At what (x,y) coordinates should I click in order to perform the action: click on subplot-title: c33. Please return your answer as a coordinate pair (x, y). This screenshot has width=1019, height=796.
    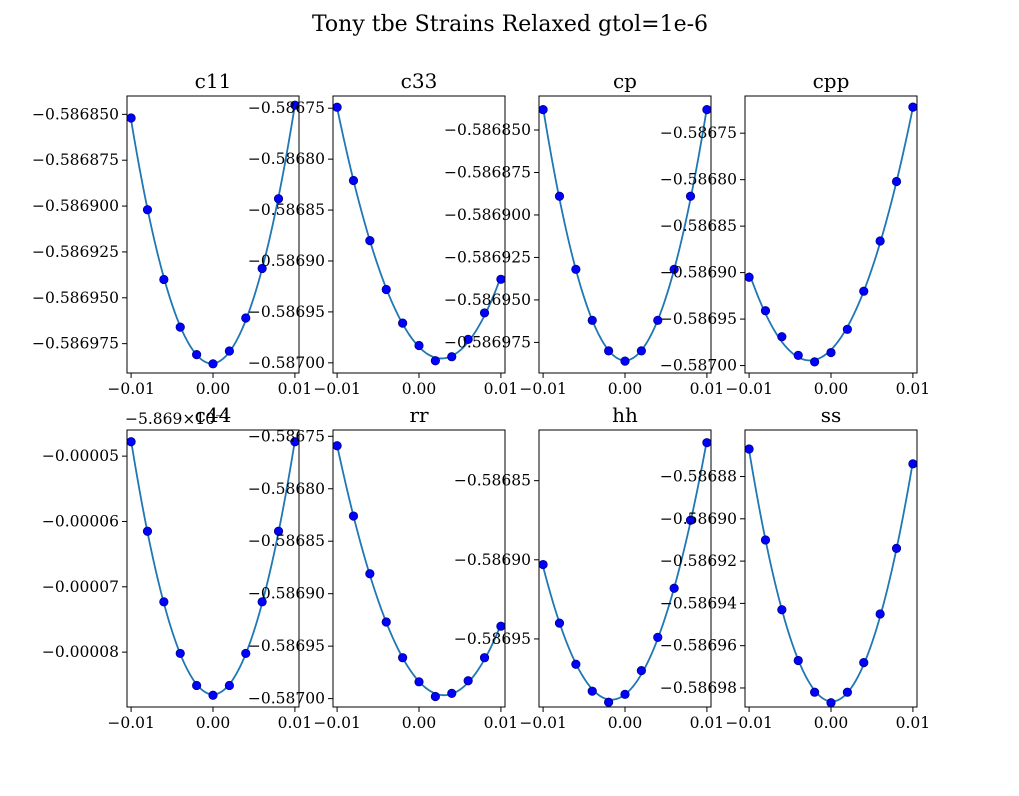
    Looking at the image, I should click on (419, 81).